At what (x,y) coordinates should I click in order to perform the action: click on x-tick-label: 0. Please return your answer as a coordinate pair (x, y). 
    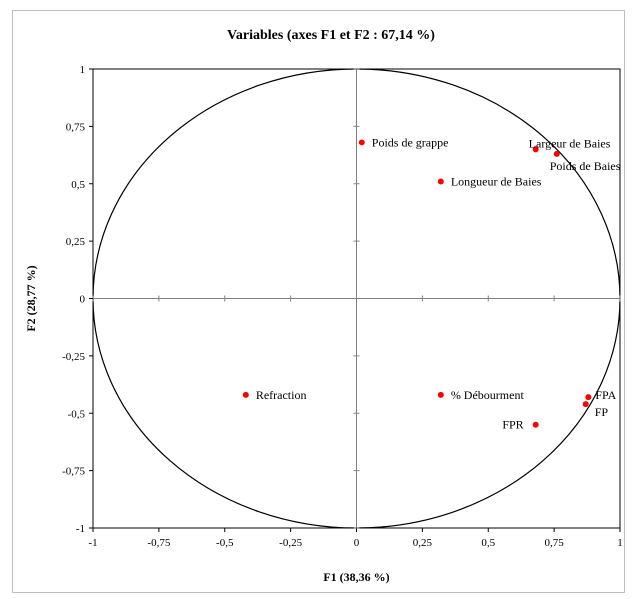
    Looking at the image, I should click on (357, 543).